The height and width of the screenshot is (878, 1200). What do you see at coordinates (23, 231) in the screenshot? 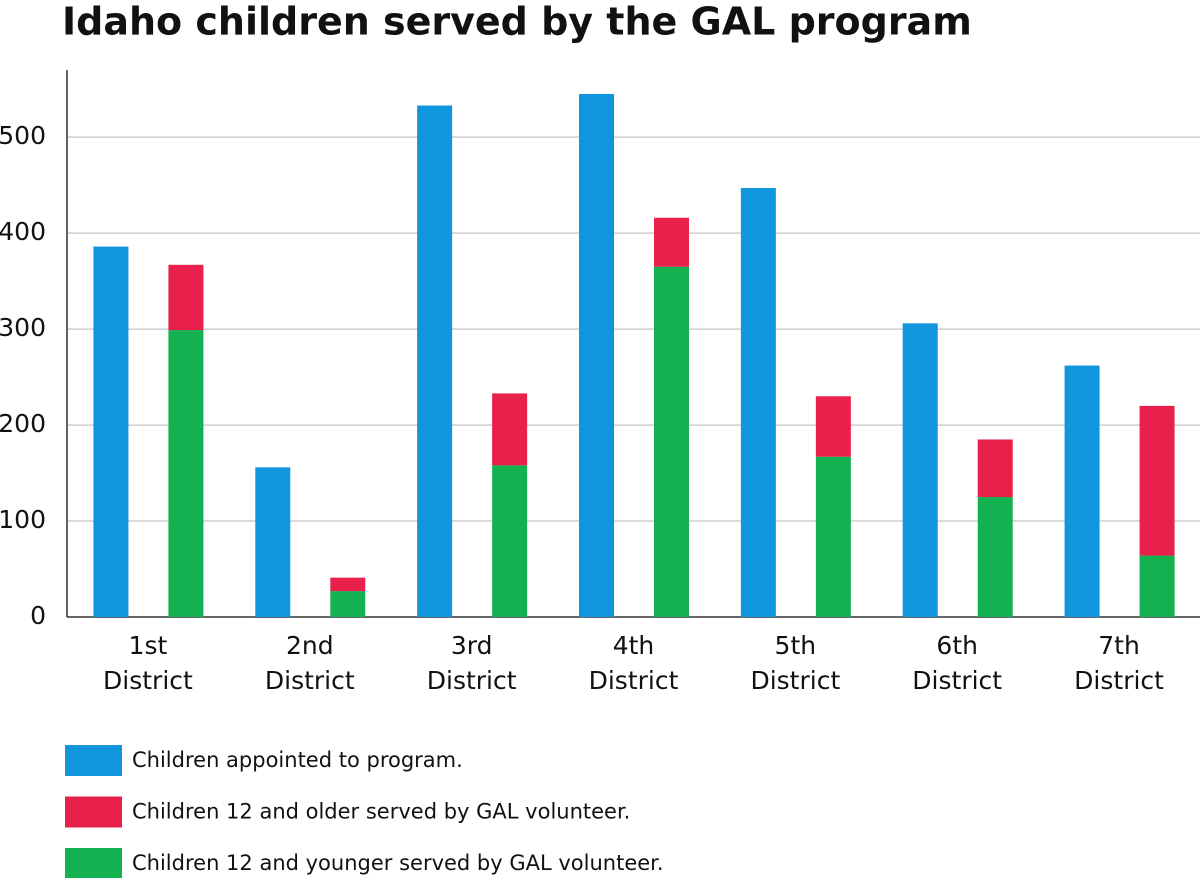
I see `y-tick-label: 400` at bounding box center [23, 231].